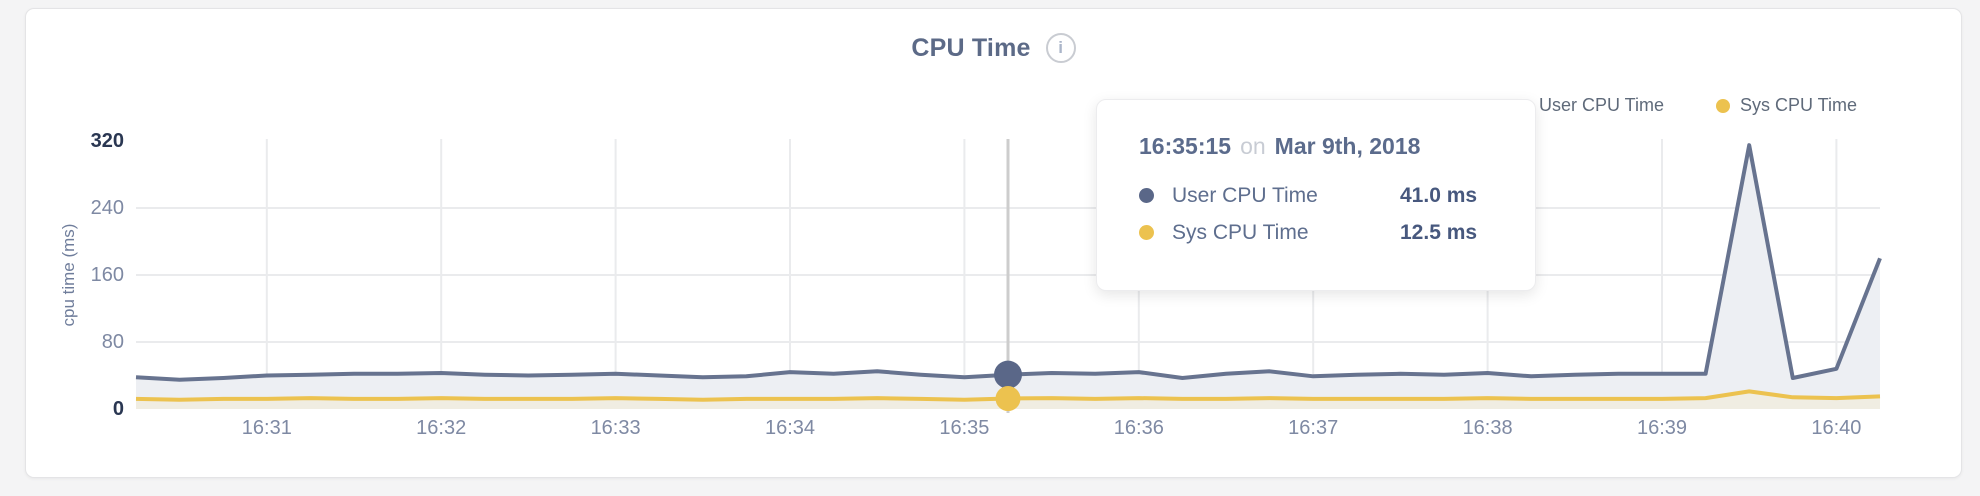 The height and width of the screenshot is (496, 1980). I want to click on tooltip-series-name: Sys CPU Time, so click(1240, 232).